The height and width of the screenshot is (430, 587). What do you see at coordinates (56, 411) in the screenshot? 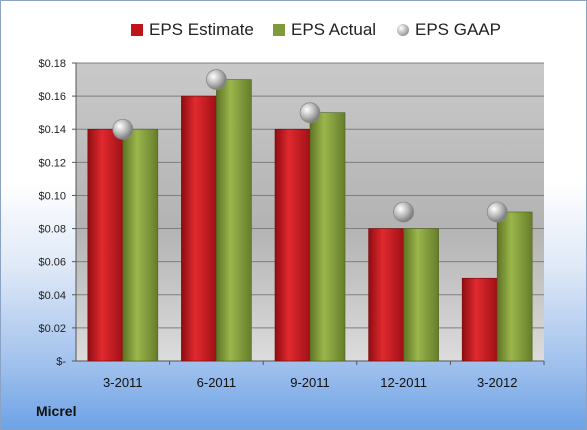
I see `company-name: Micrel` at bounding box center [56, 411].